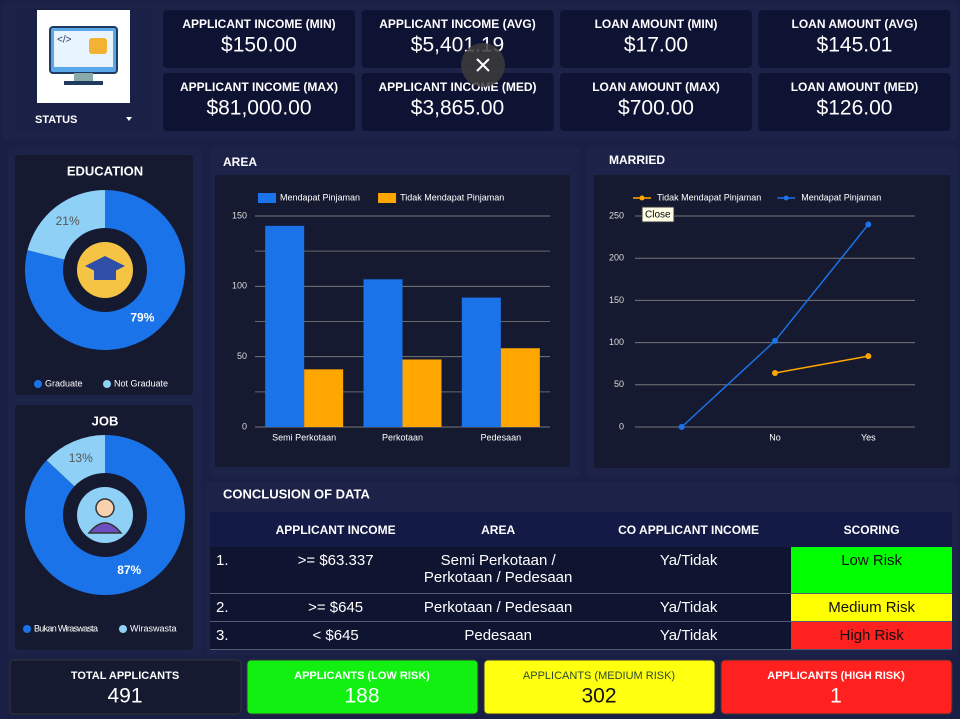 This screenshot has height=719, width=960. I want to click on summary-value: 1, so click(836, 696).